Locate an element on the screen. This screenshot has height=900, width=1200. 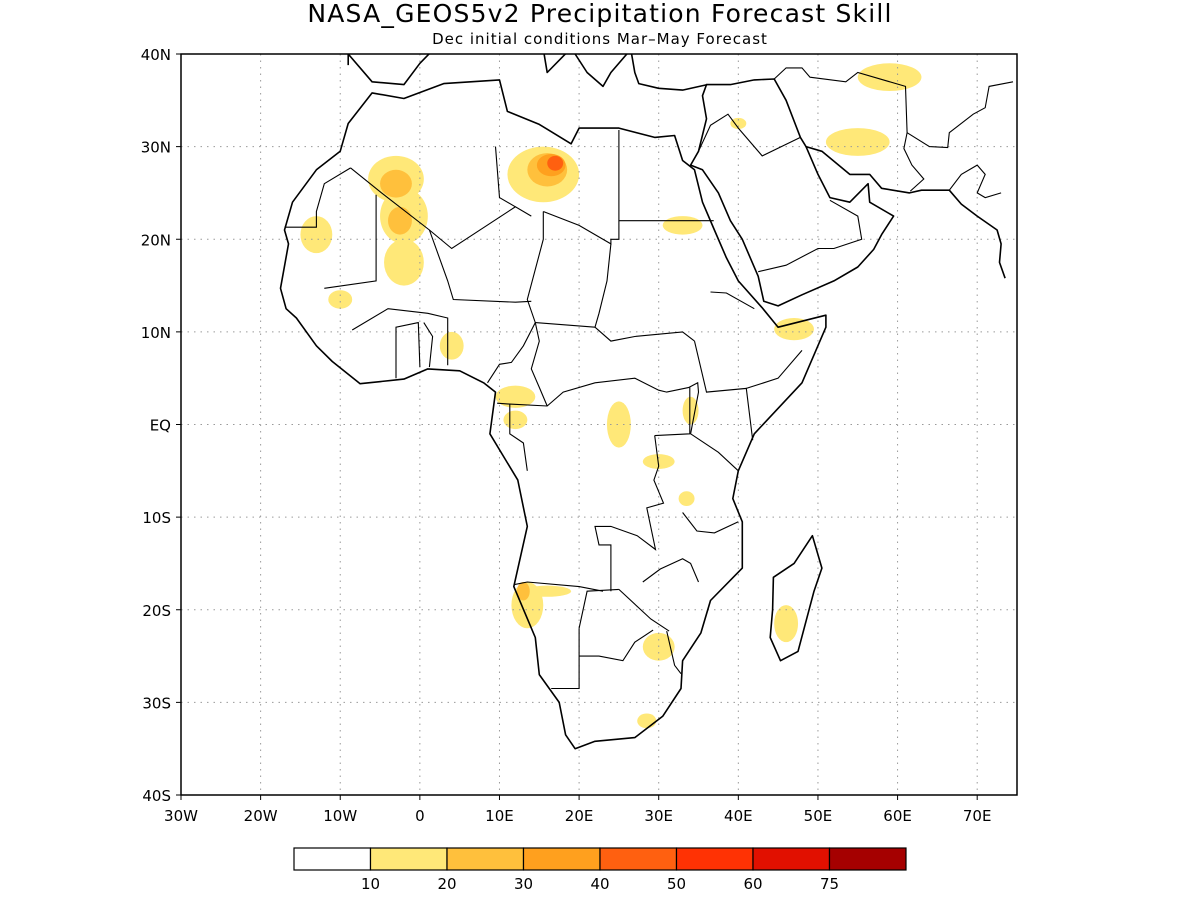
x-tick-label: 0 is located at coordinates (420, 816).